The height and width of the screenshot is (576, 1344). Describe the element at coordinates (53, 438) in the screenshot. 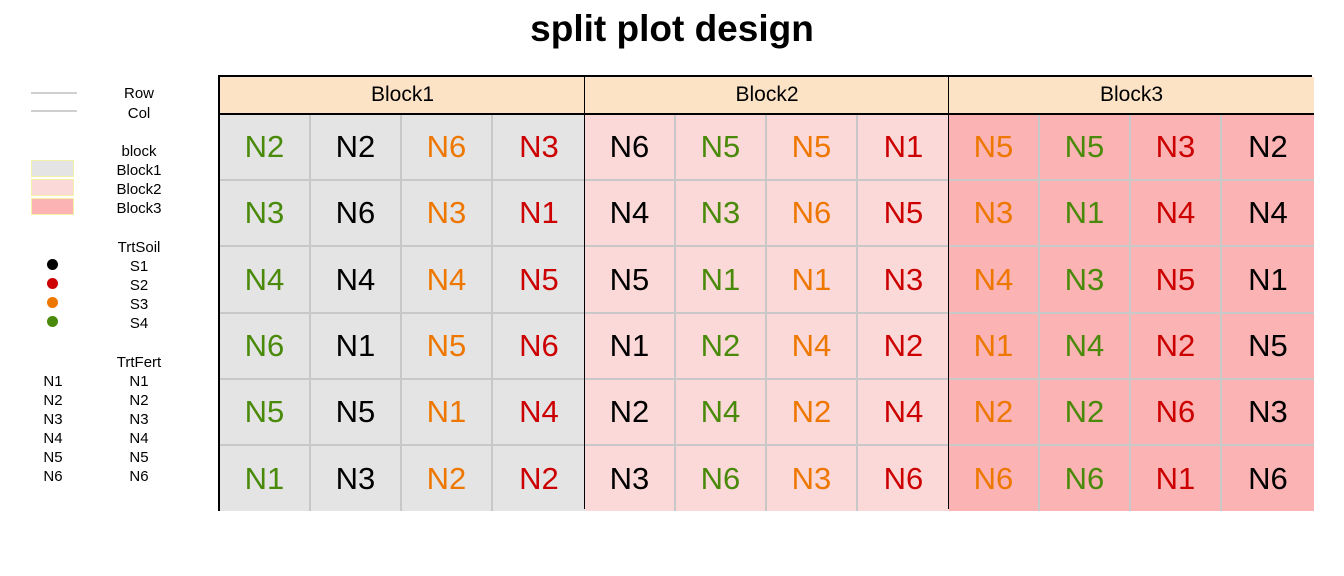

I see `fert-n4-symbol: N4` at that location.